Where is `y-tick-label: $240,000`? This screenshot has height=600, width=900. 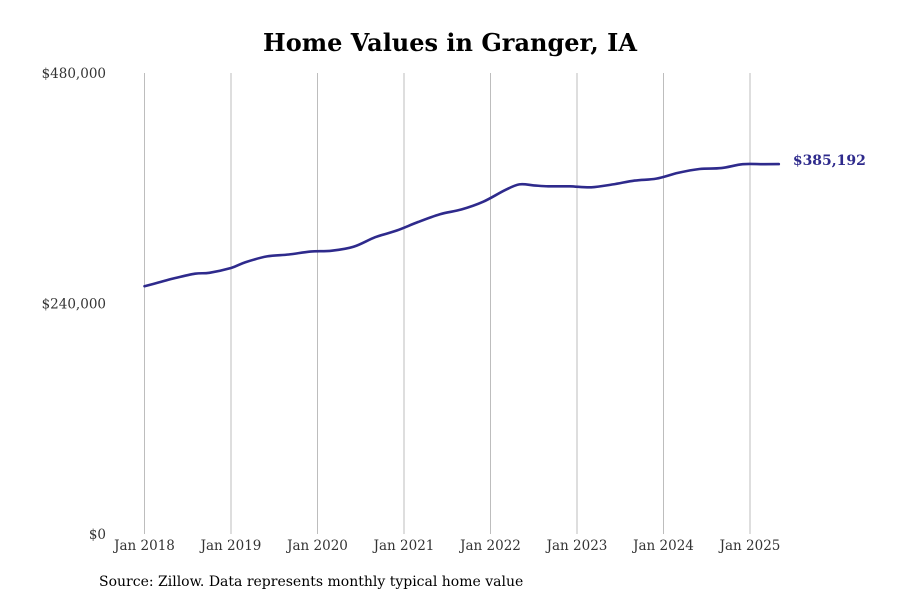 y-tick-label: $240,000 is located at coordinates (74, 305).